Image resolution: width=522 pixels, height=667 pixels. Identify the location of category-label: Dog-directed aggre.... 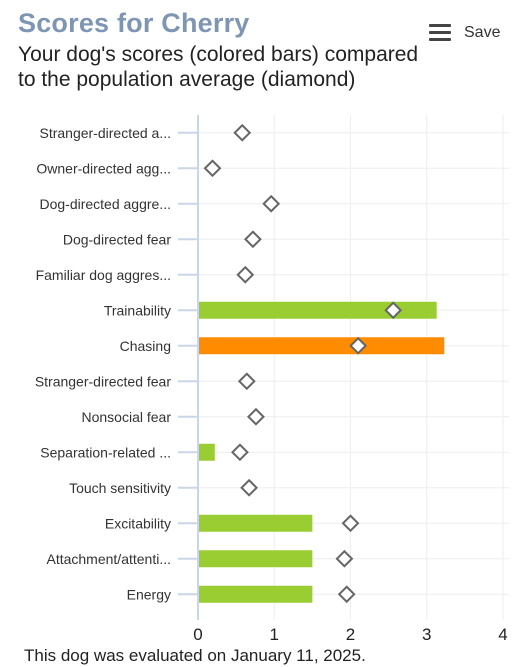
(105, 204).